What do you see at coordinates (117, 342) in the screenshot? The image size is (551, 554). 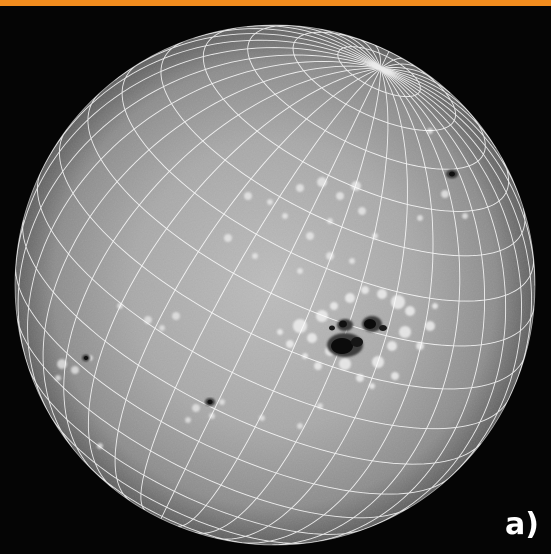 I see `west-plage` at bounding box center [117, 342].